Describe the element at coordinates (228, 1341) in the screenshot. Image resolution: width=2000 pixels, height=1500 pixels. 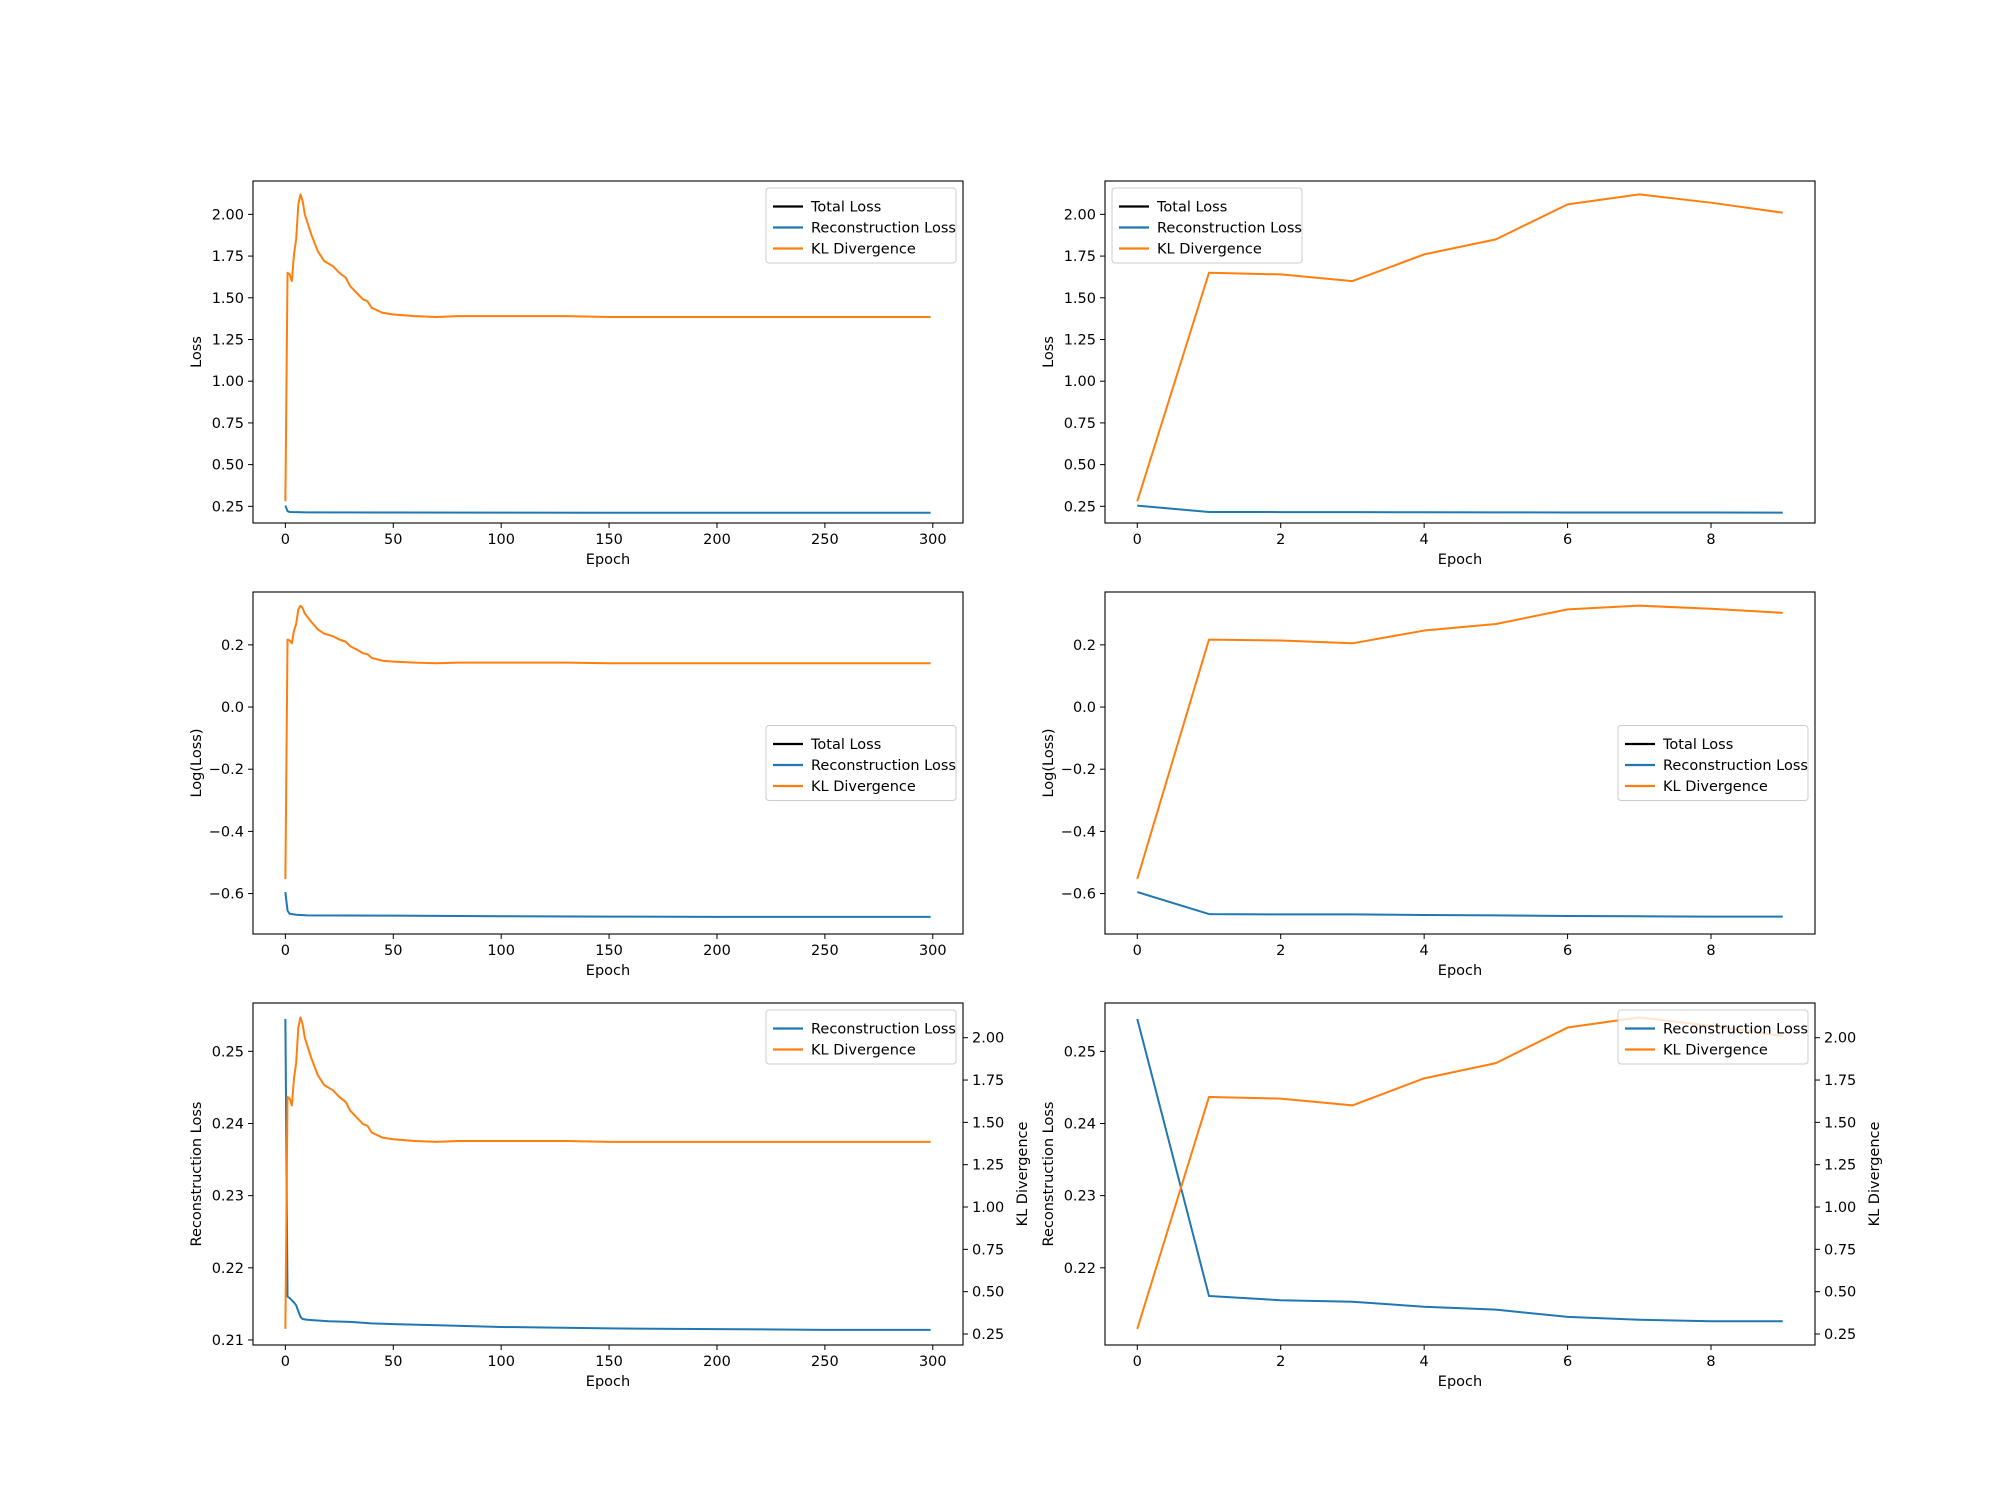
I see `y-tick-label: 0.21` at that location.